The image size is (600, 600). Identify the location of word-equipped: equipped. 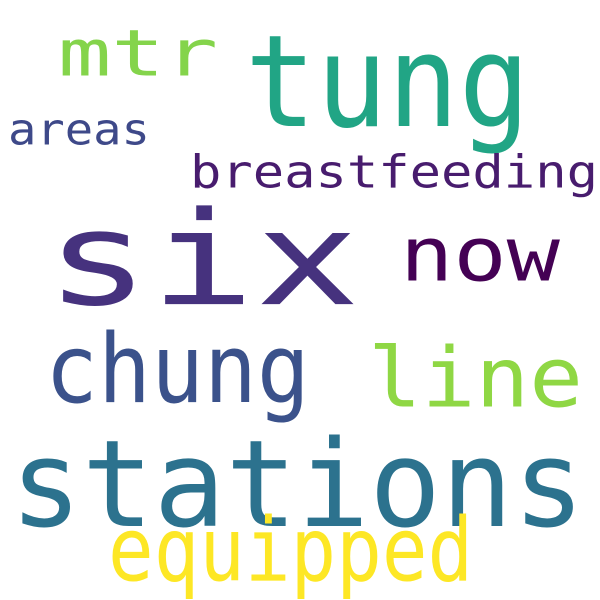
(291, 549).